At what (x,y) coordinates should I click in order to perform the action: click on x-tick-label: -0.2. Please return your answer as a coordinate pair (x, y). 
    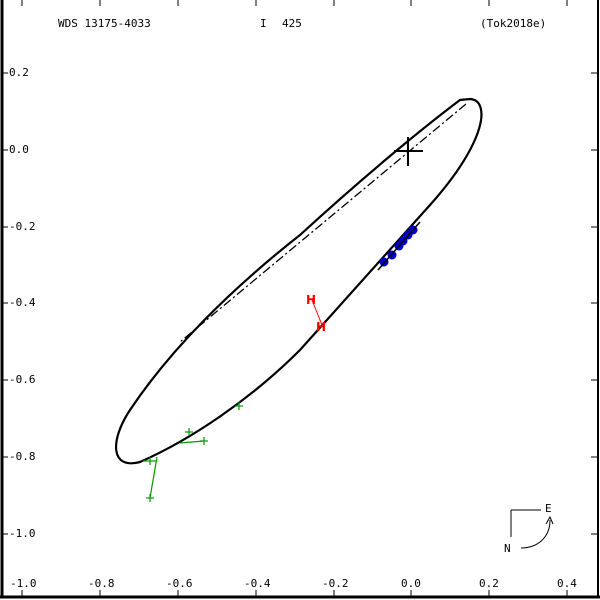
    Looking at the image, I should click on (335, 583).